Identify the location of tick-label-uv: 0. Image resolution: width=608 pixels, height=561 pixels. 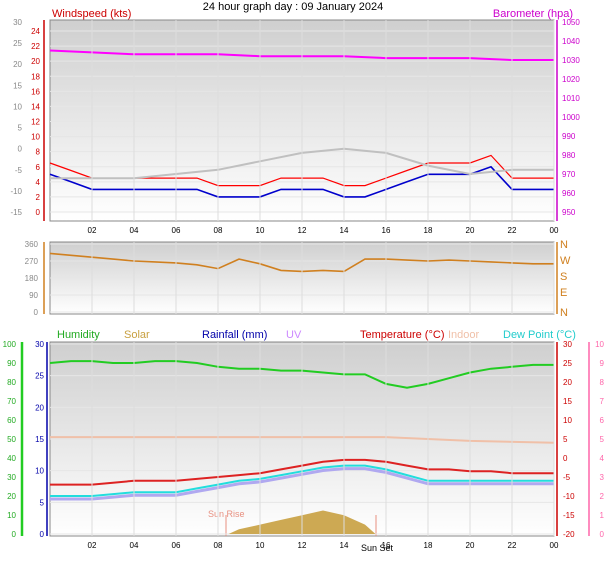
(602, 534).